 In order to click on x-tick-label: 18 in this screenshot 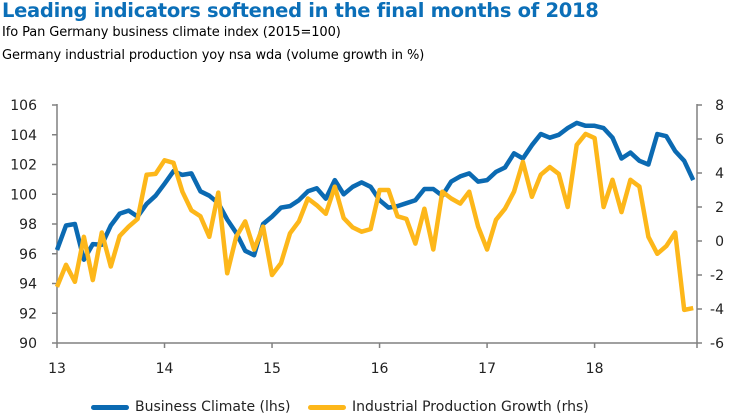, I will do `click(595, 369)`.